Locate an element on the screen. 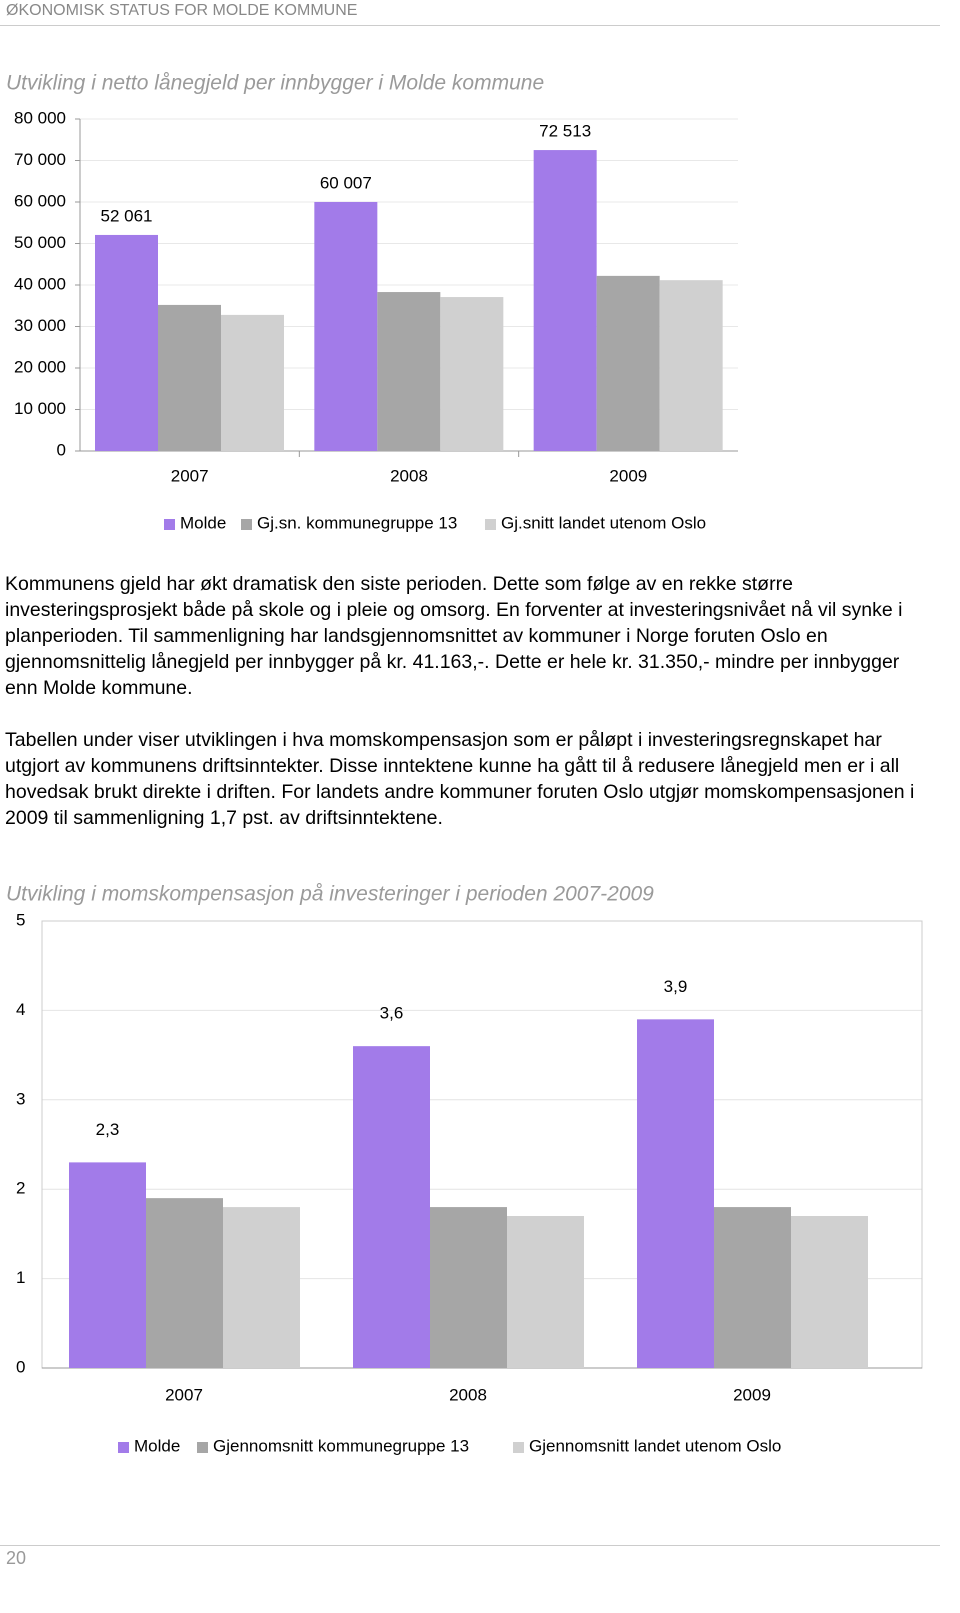 This screenshot has width=960, height=1613. legend-label: Gjennomsnitt landet utenom Oslo is located at coordinates (655, 1445).